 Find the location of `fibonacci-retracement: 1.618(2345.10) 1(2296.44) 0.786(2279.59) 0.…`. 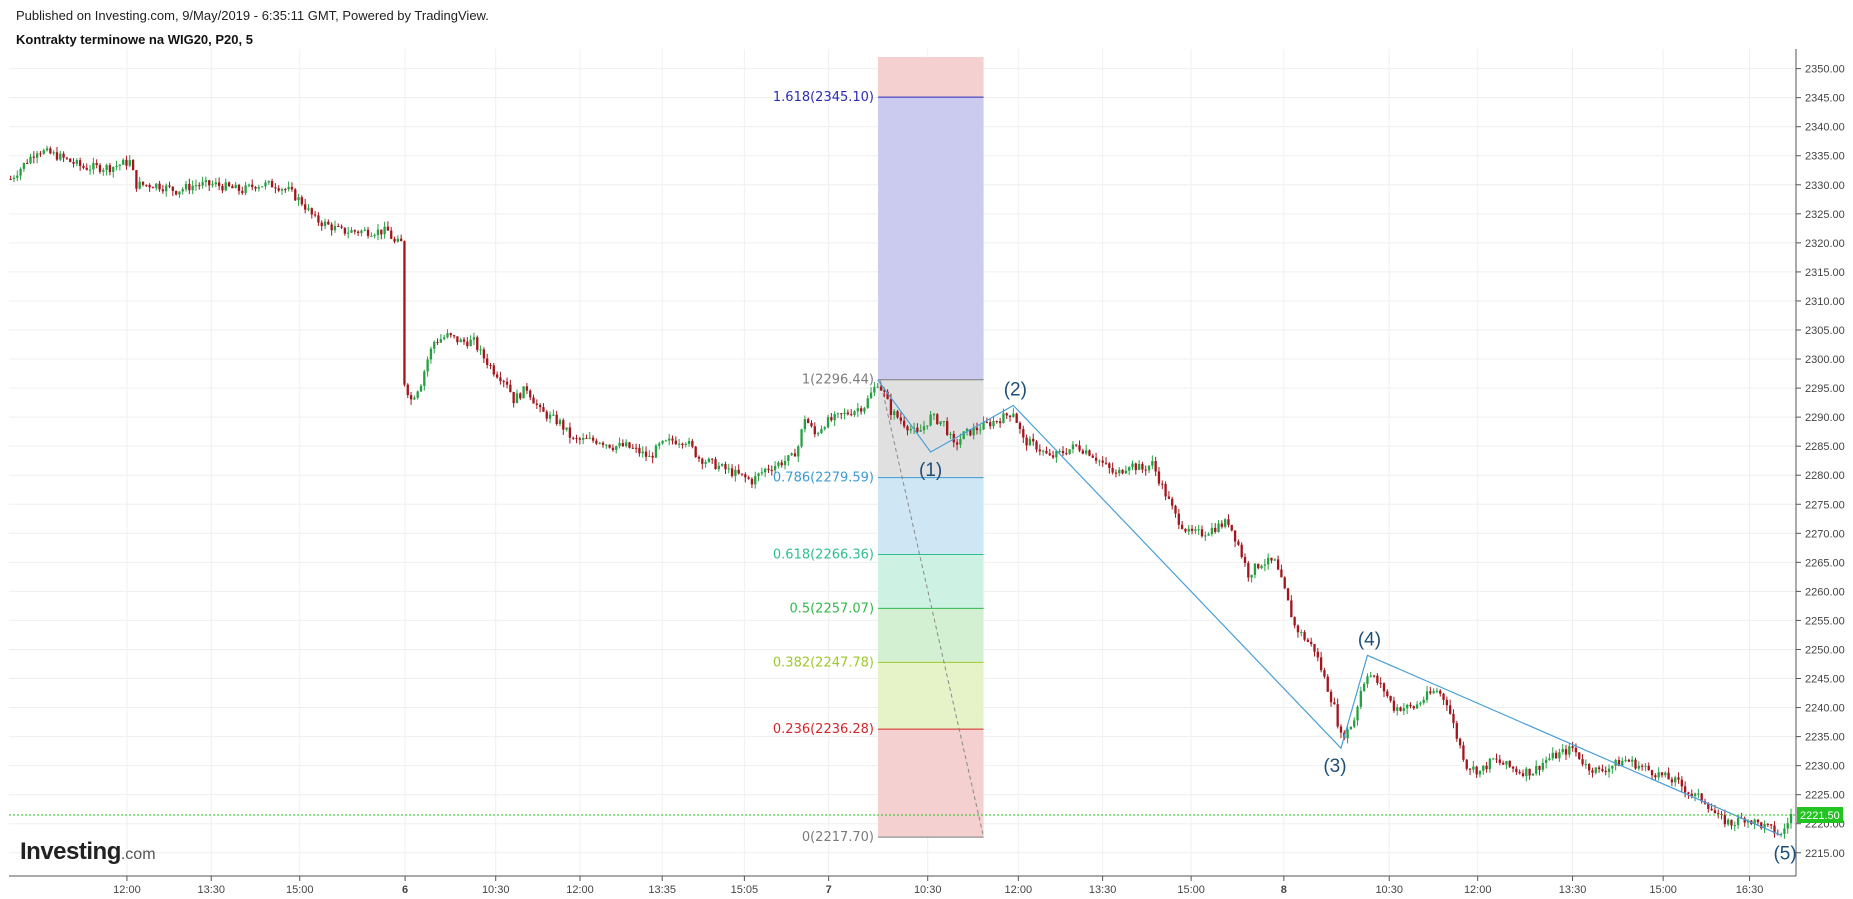

fibonacci-retracement: 1.618(2345.10) 1(2296.44) 0.786(2279.59) 0.… is located at coordinates (879, 451).